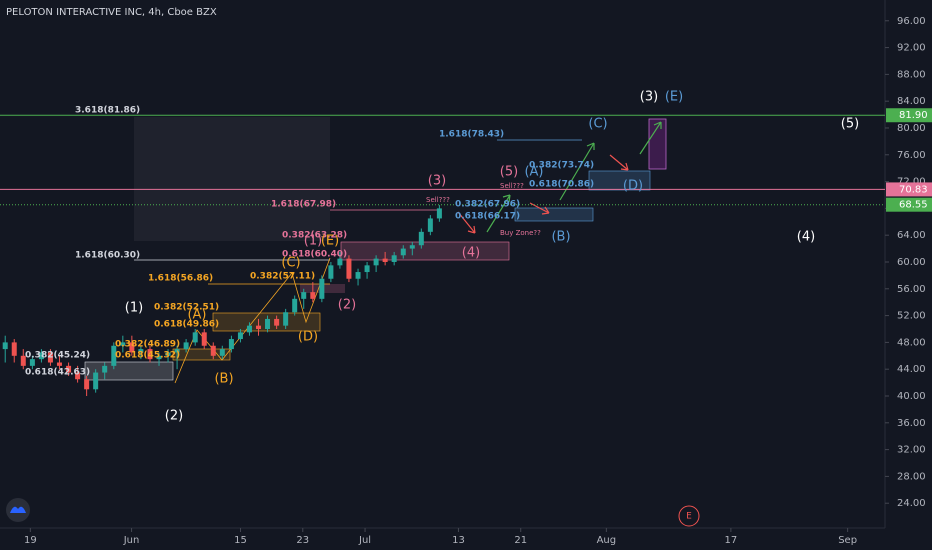 The image size is (932, 550). Describe the element at coordinates (487, 217) in the screenshot. I see `annotation: 0.618(66.17)` at that location.